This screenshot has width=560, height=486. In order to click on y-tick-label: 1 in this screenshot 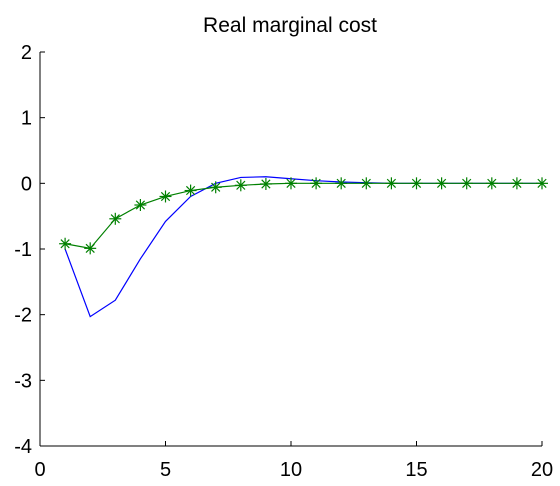, I will do `click(26, 119)`.